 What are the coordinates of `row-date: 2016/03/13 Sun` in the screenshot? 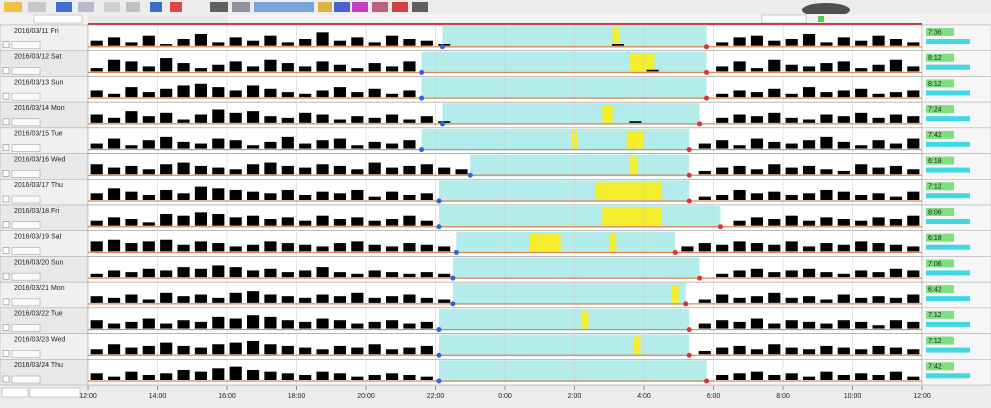 It's located at (39, 82).